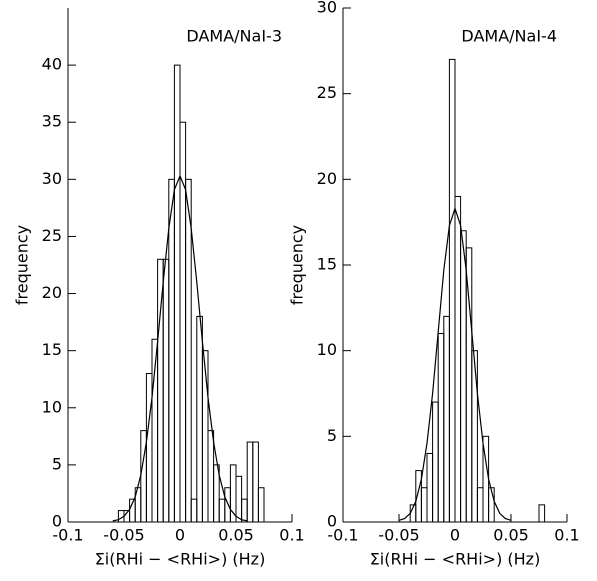 This screenshot has width=597, height=581. I want to click on panel-label: DAMA/NaI-3, so click(234, 36).